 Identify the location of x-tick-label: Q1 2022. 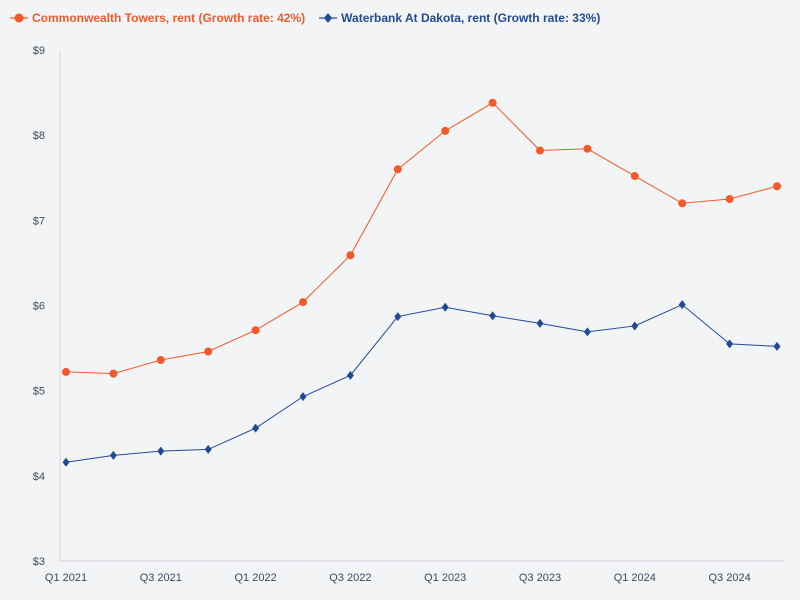
(255, 578).